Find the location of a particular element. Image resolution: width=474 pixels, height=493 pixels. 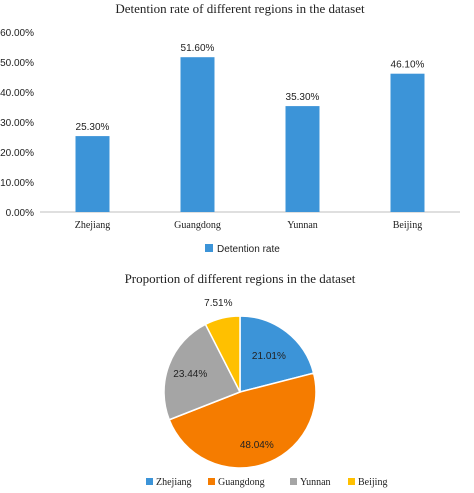

bar-legend: Detention rate is located at coordinates (242, 249).